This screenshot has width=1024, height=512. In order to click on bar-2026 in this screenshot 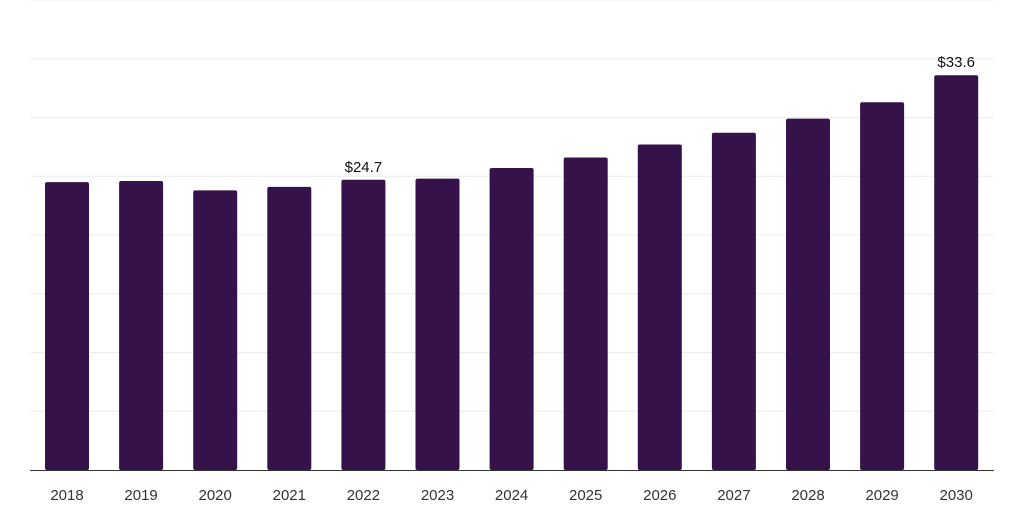, I will do `click(659, 307)`.